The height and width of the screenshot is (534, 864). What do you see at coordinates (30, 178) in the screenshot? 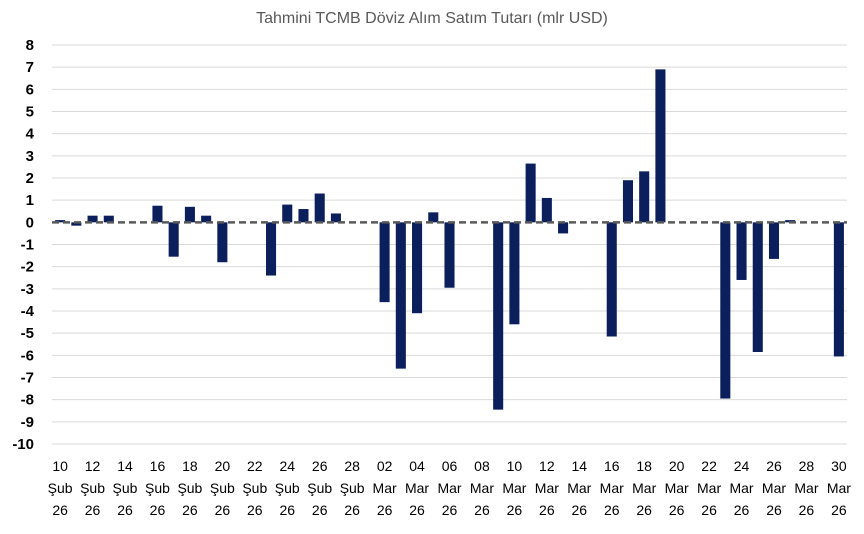
I see `y-tick-label: 2` at bounding box center [30, 178].